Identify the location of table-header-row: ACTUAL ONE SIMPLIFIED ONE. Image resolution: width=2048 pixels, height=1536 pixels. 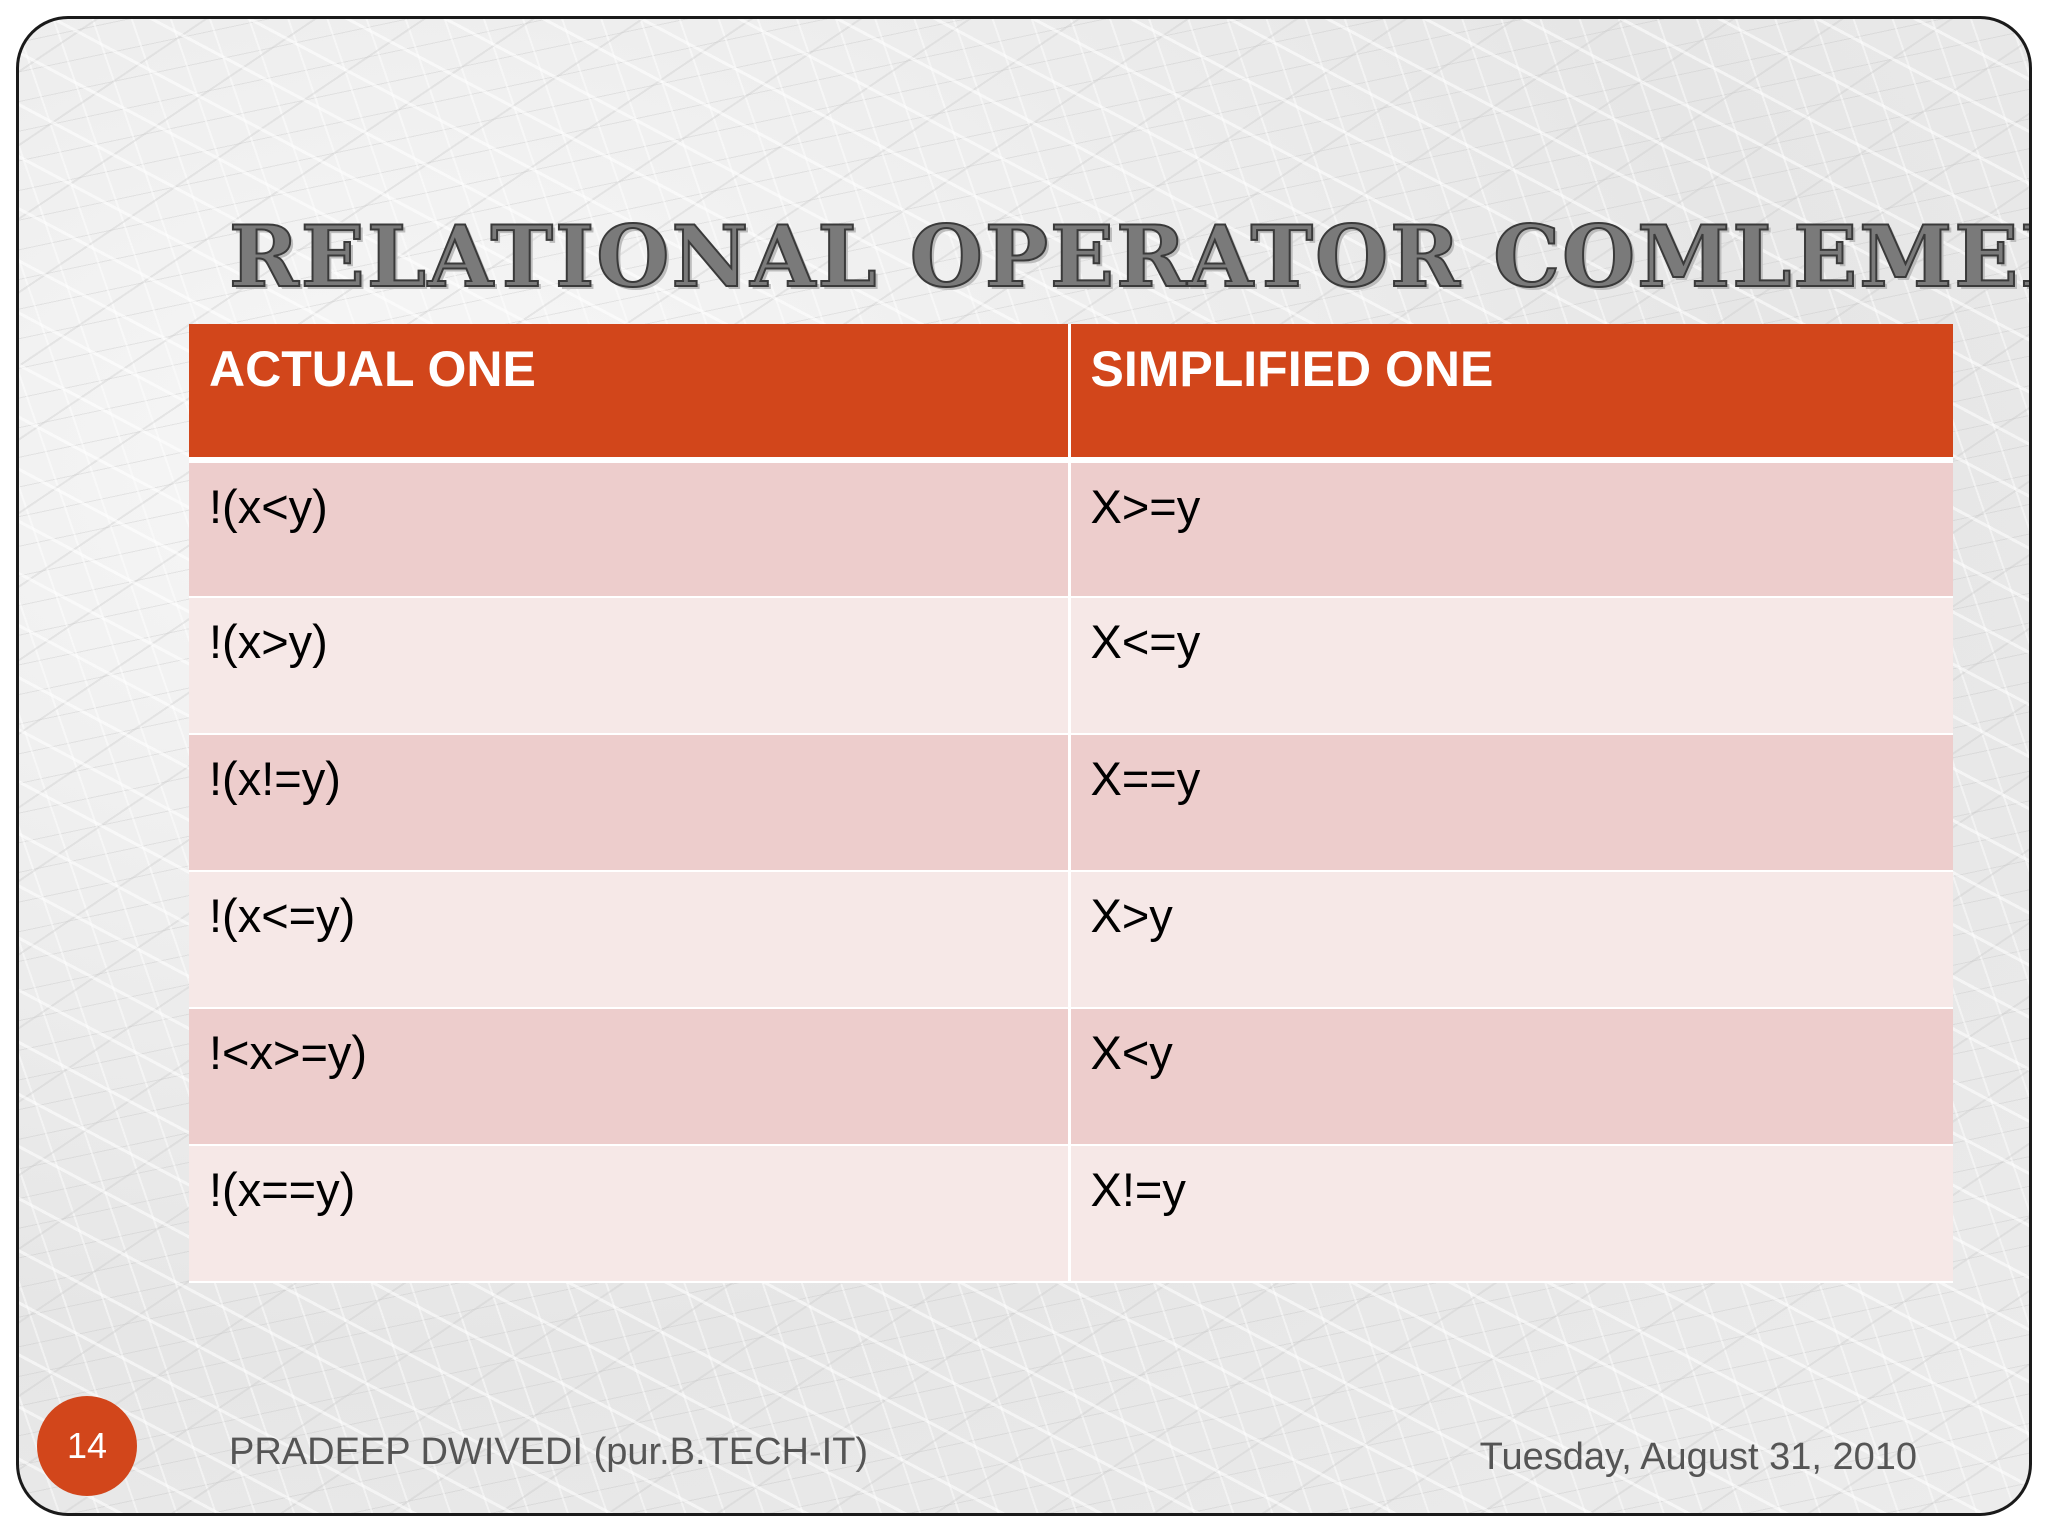
(1071, 393).